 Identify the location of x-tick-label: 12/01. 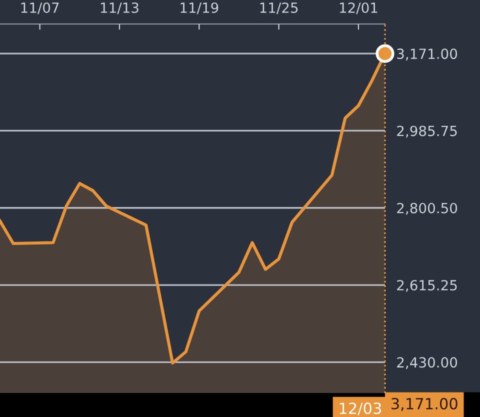
(359, 8).